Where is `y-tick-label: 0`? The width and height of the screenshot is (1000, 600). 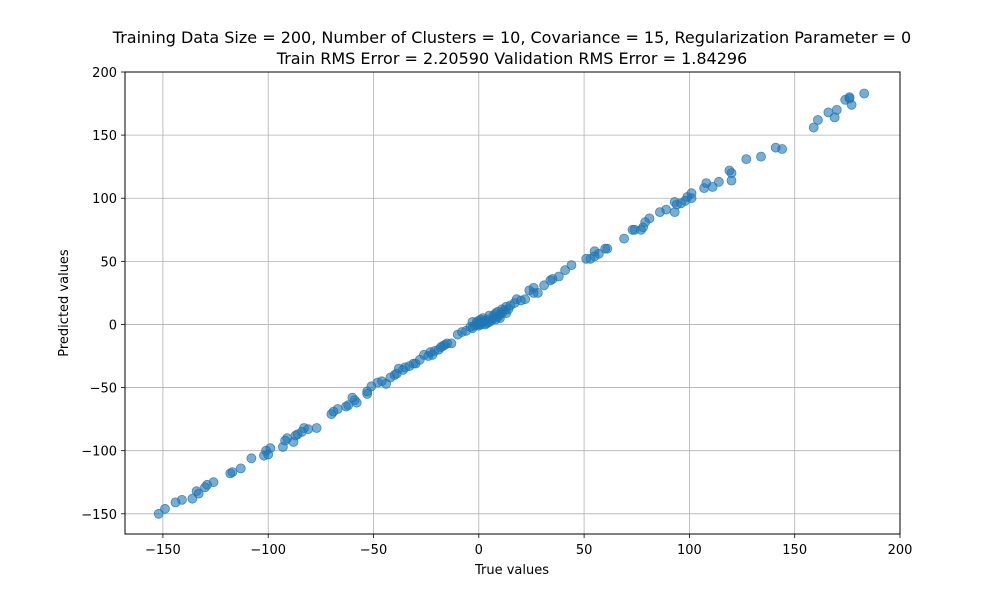 y-tick-label: 0 is located at coordinates (113, 325).